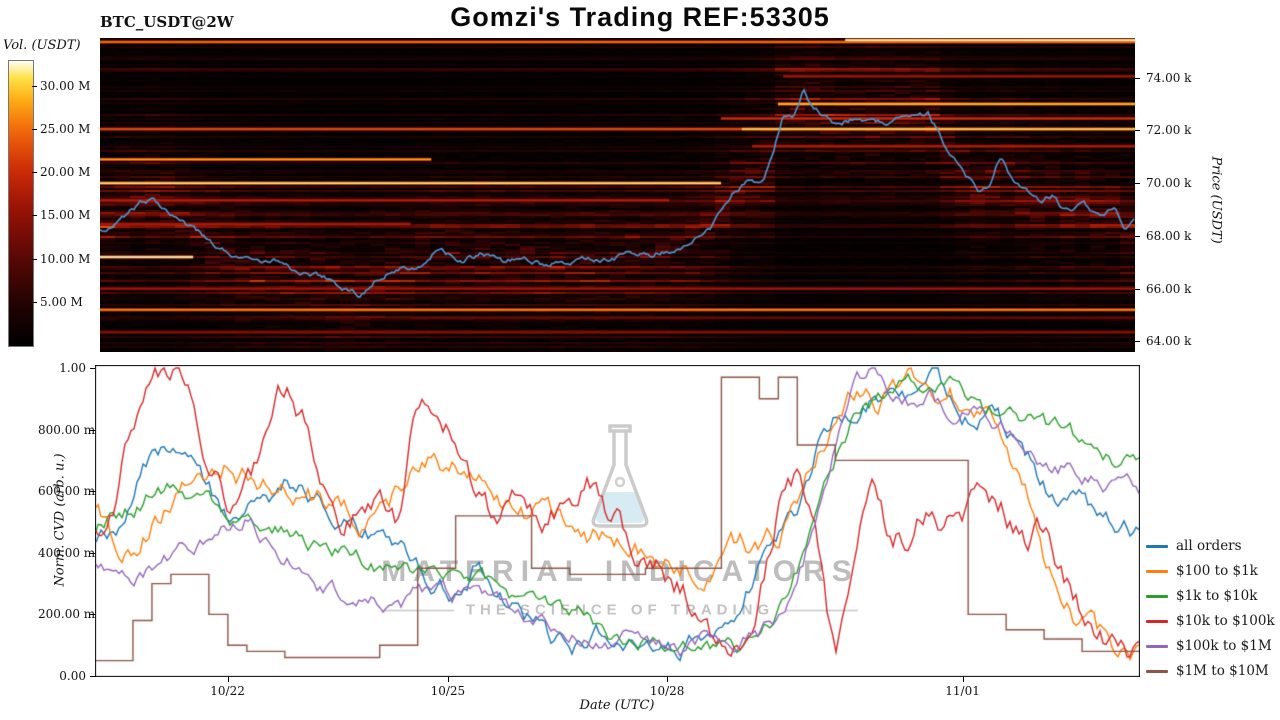 This screenshot has height=720, width=1280. Describe the element at coordinates (448, 691) in the screenshot. I see `x-tick-label: 10/25` at that location.